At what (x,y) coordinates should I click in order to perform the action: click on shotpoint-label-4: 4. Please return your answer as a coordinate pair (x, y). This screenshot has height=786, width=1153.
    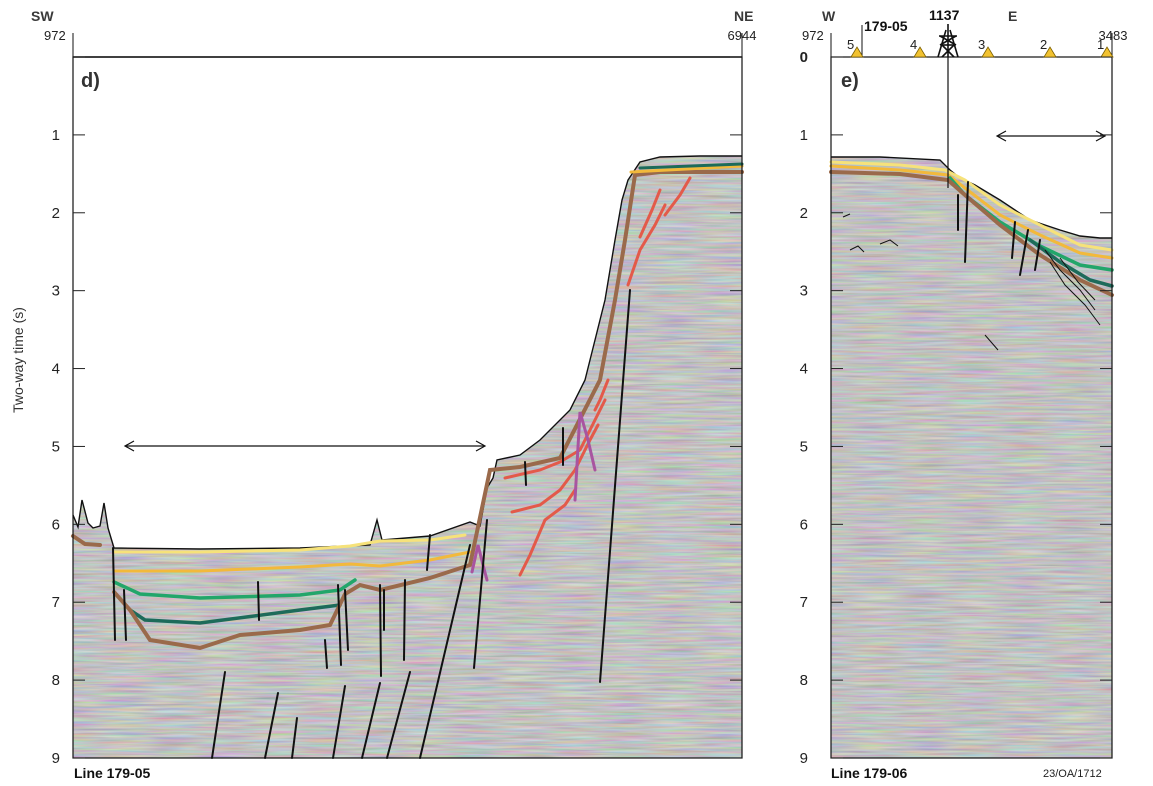
    Looking at the image, I should click on (913, 44).